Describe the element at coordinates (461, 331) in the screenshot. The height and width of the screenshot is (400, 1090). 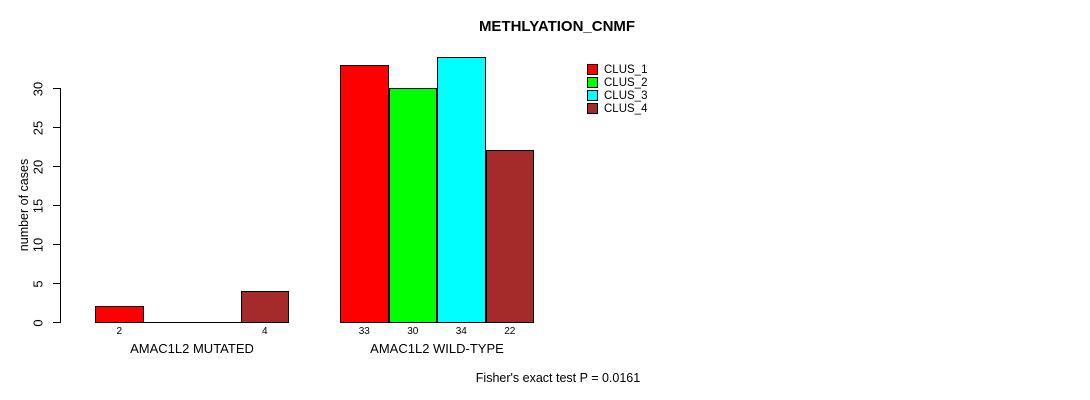
I see `bar-value-label: 34` at that location.